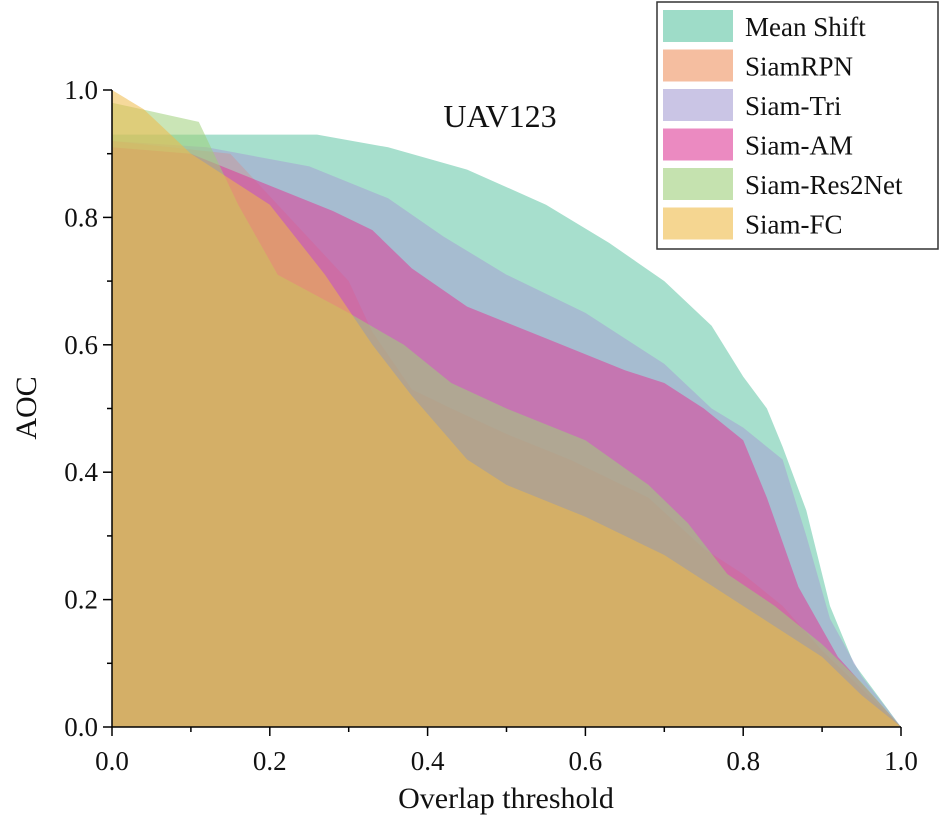 The height and width of the screenshot is (820, 945). What do you see at coordinates (698, 144) in the screenshot?
I see `legend-swatch-siam-am` at bounding box center [698, 144].